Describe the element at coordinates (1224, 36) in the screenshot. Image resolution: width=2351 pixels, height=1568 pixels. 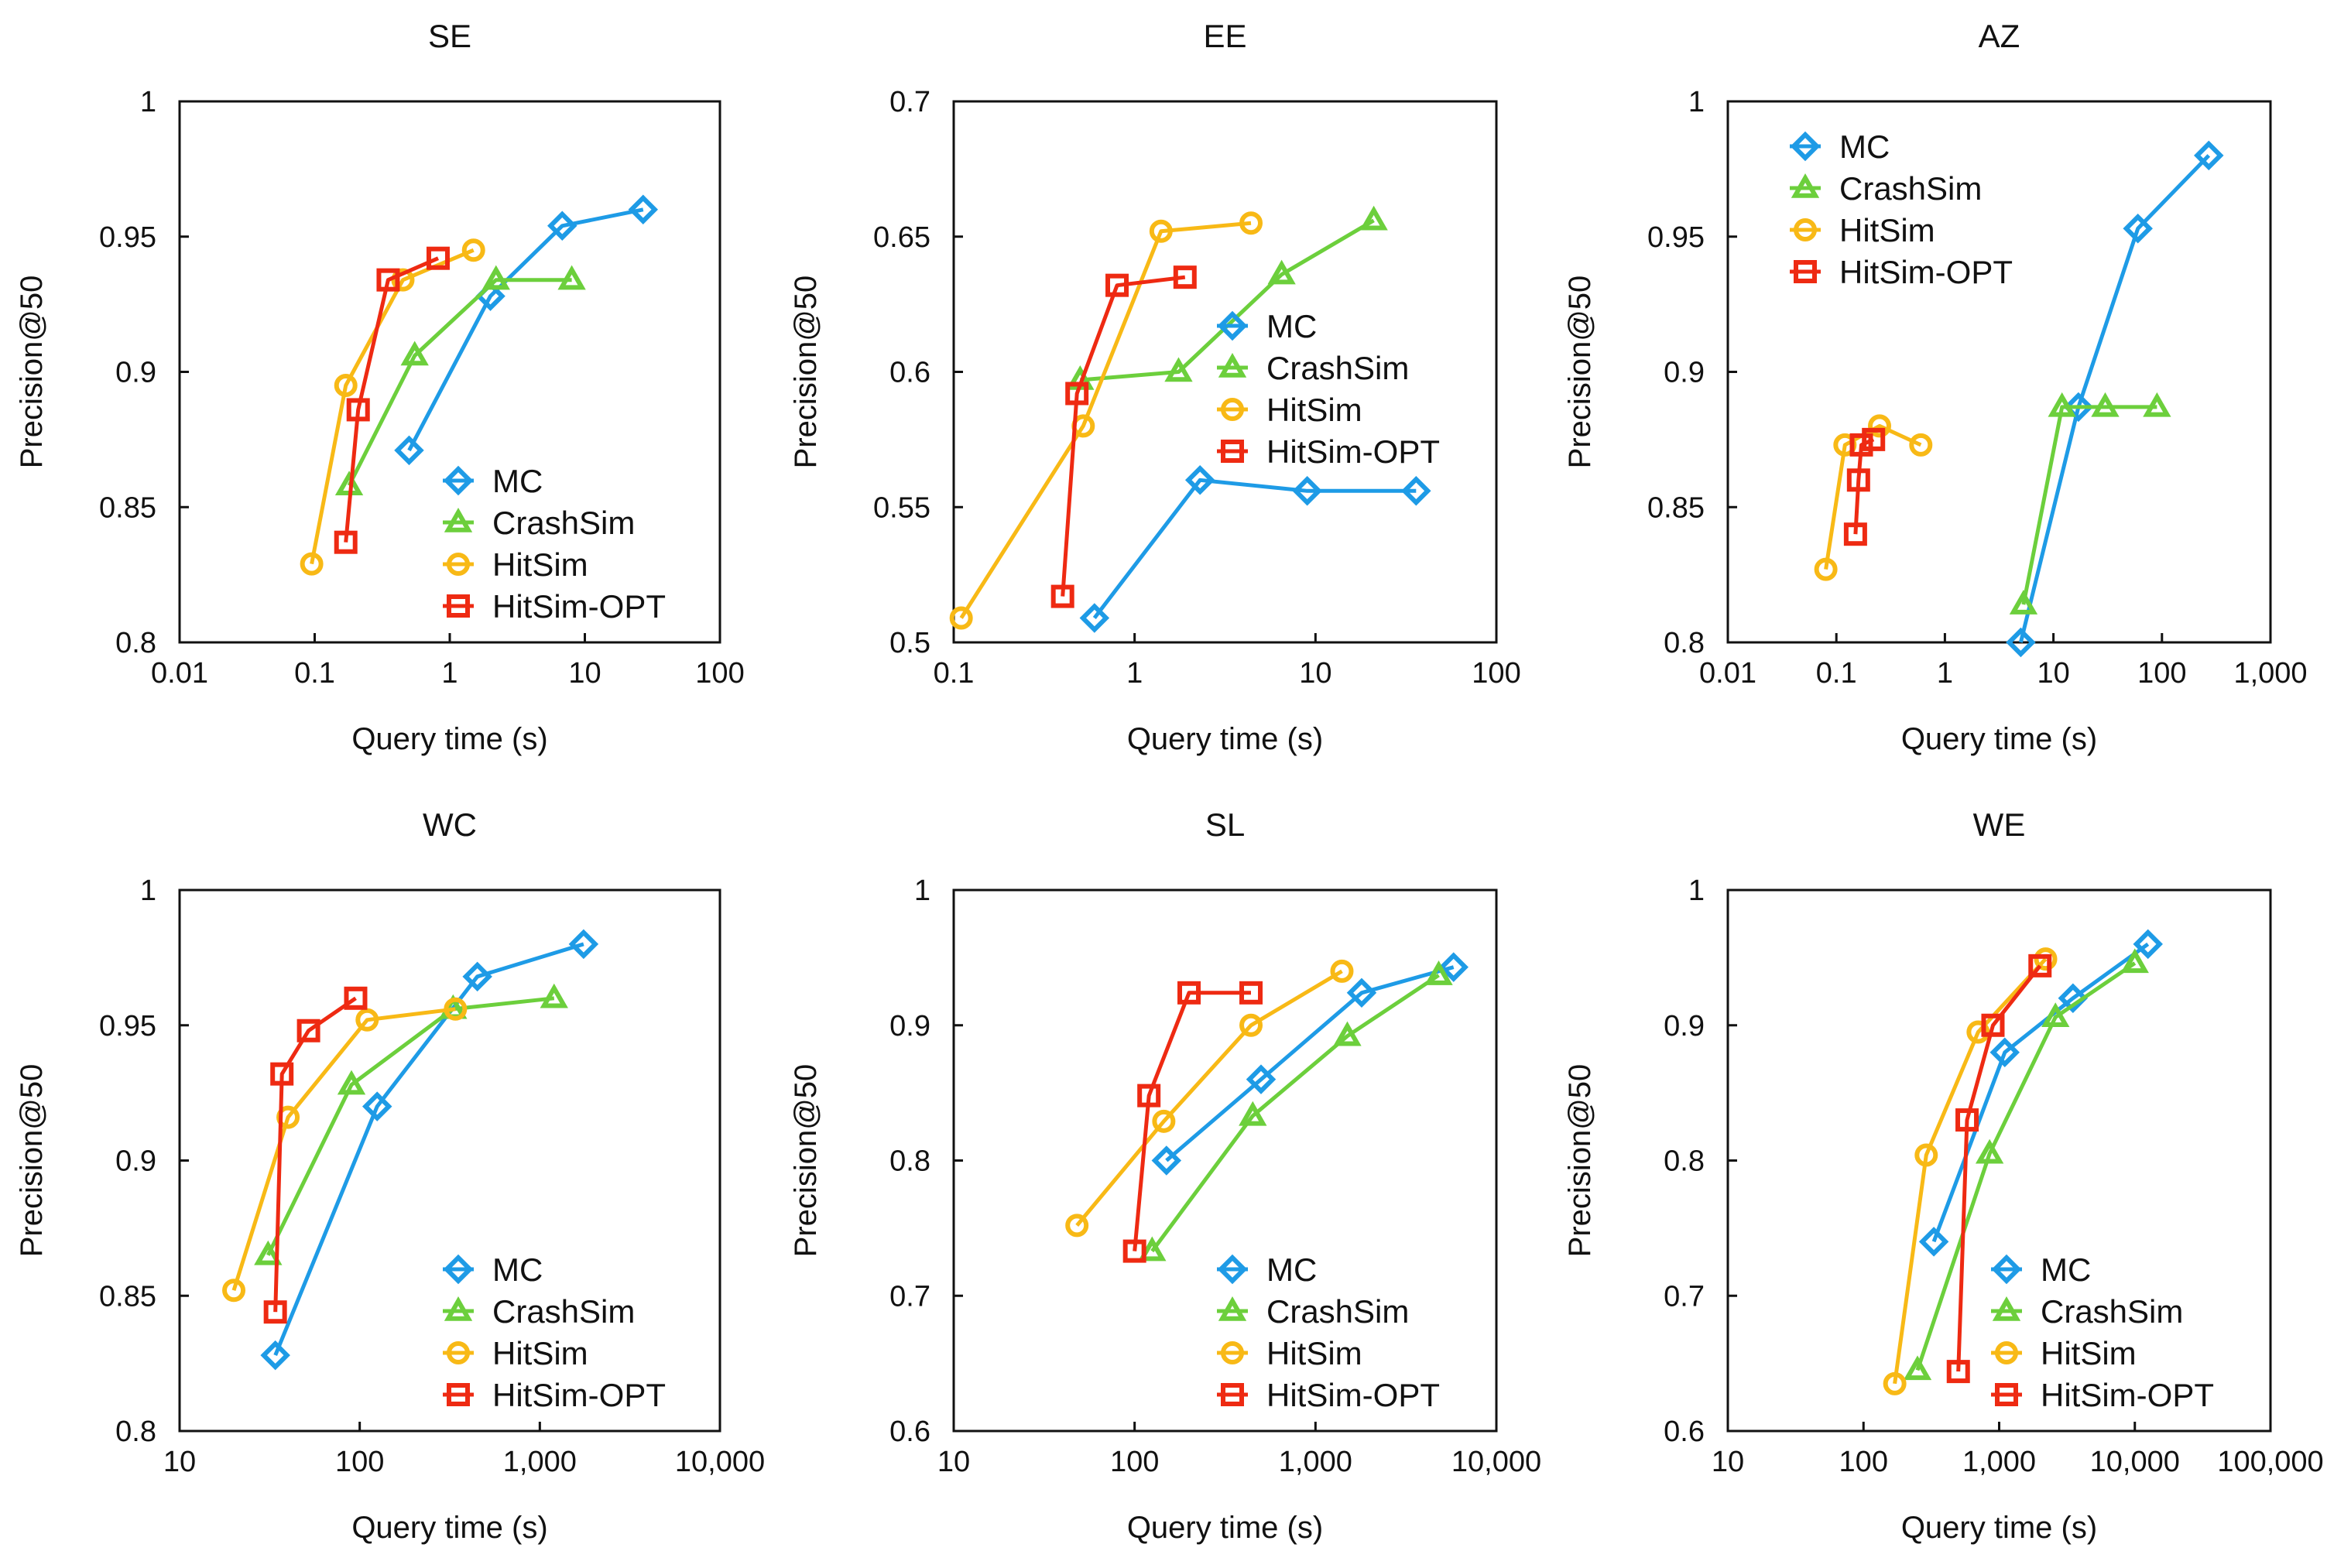
I see `chart-title: EE` at that location.